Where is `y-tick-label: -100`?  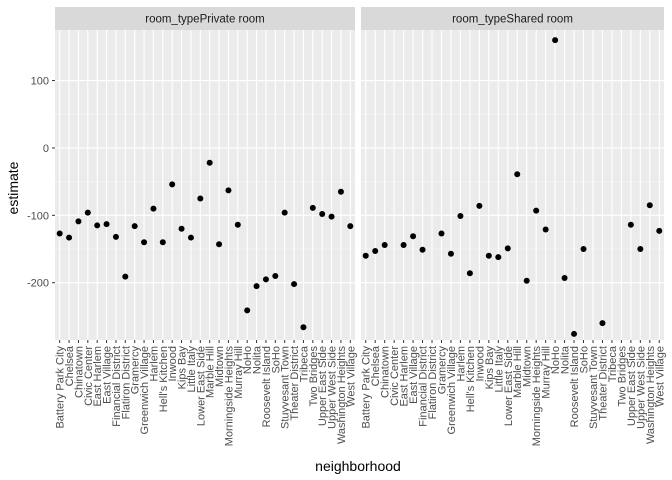 y-tick-label: -100 is located at coordinates (38, 216).